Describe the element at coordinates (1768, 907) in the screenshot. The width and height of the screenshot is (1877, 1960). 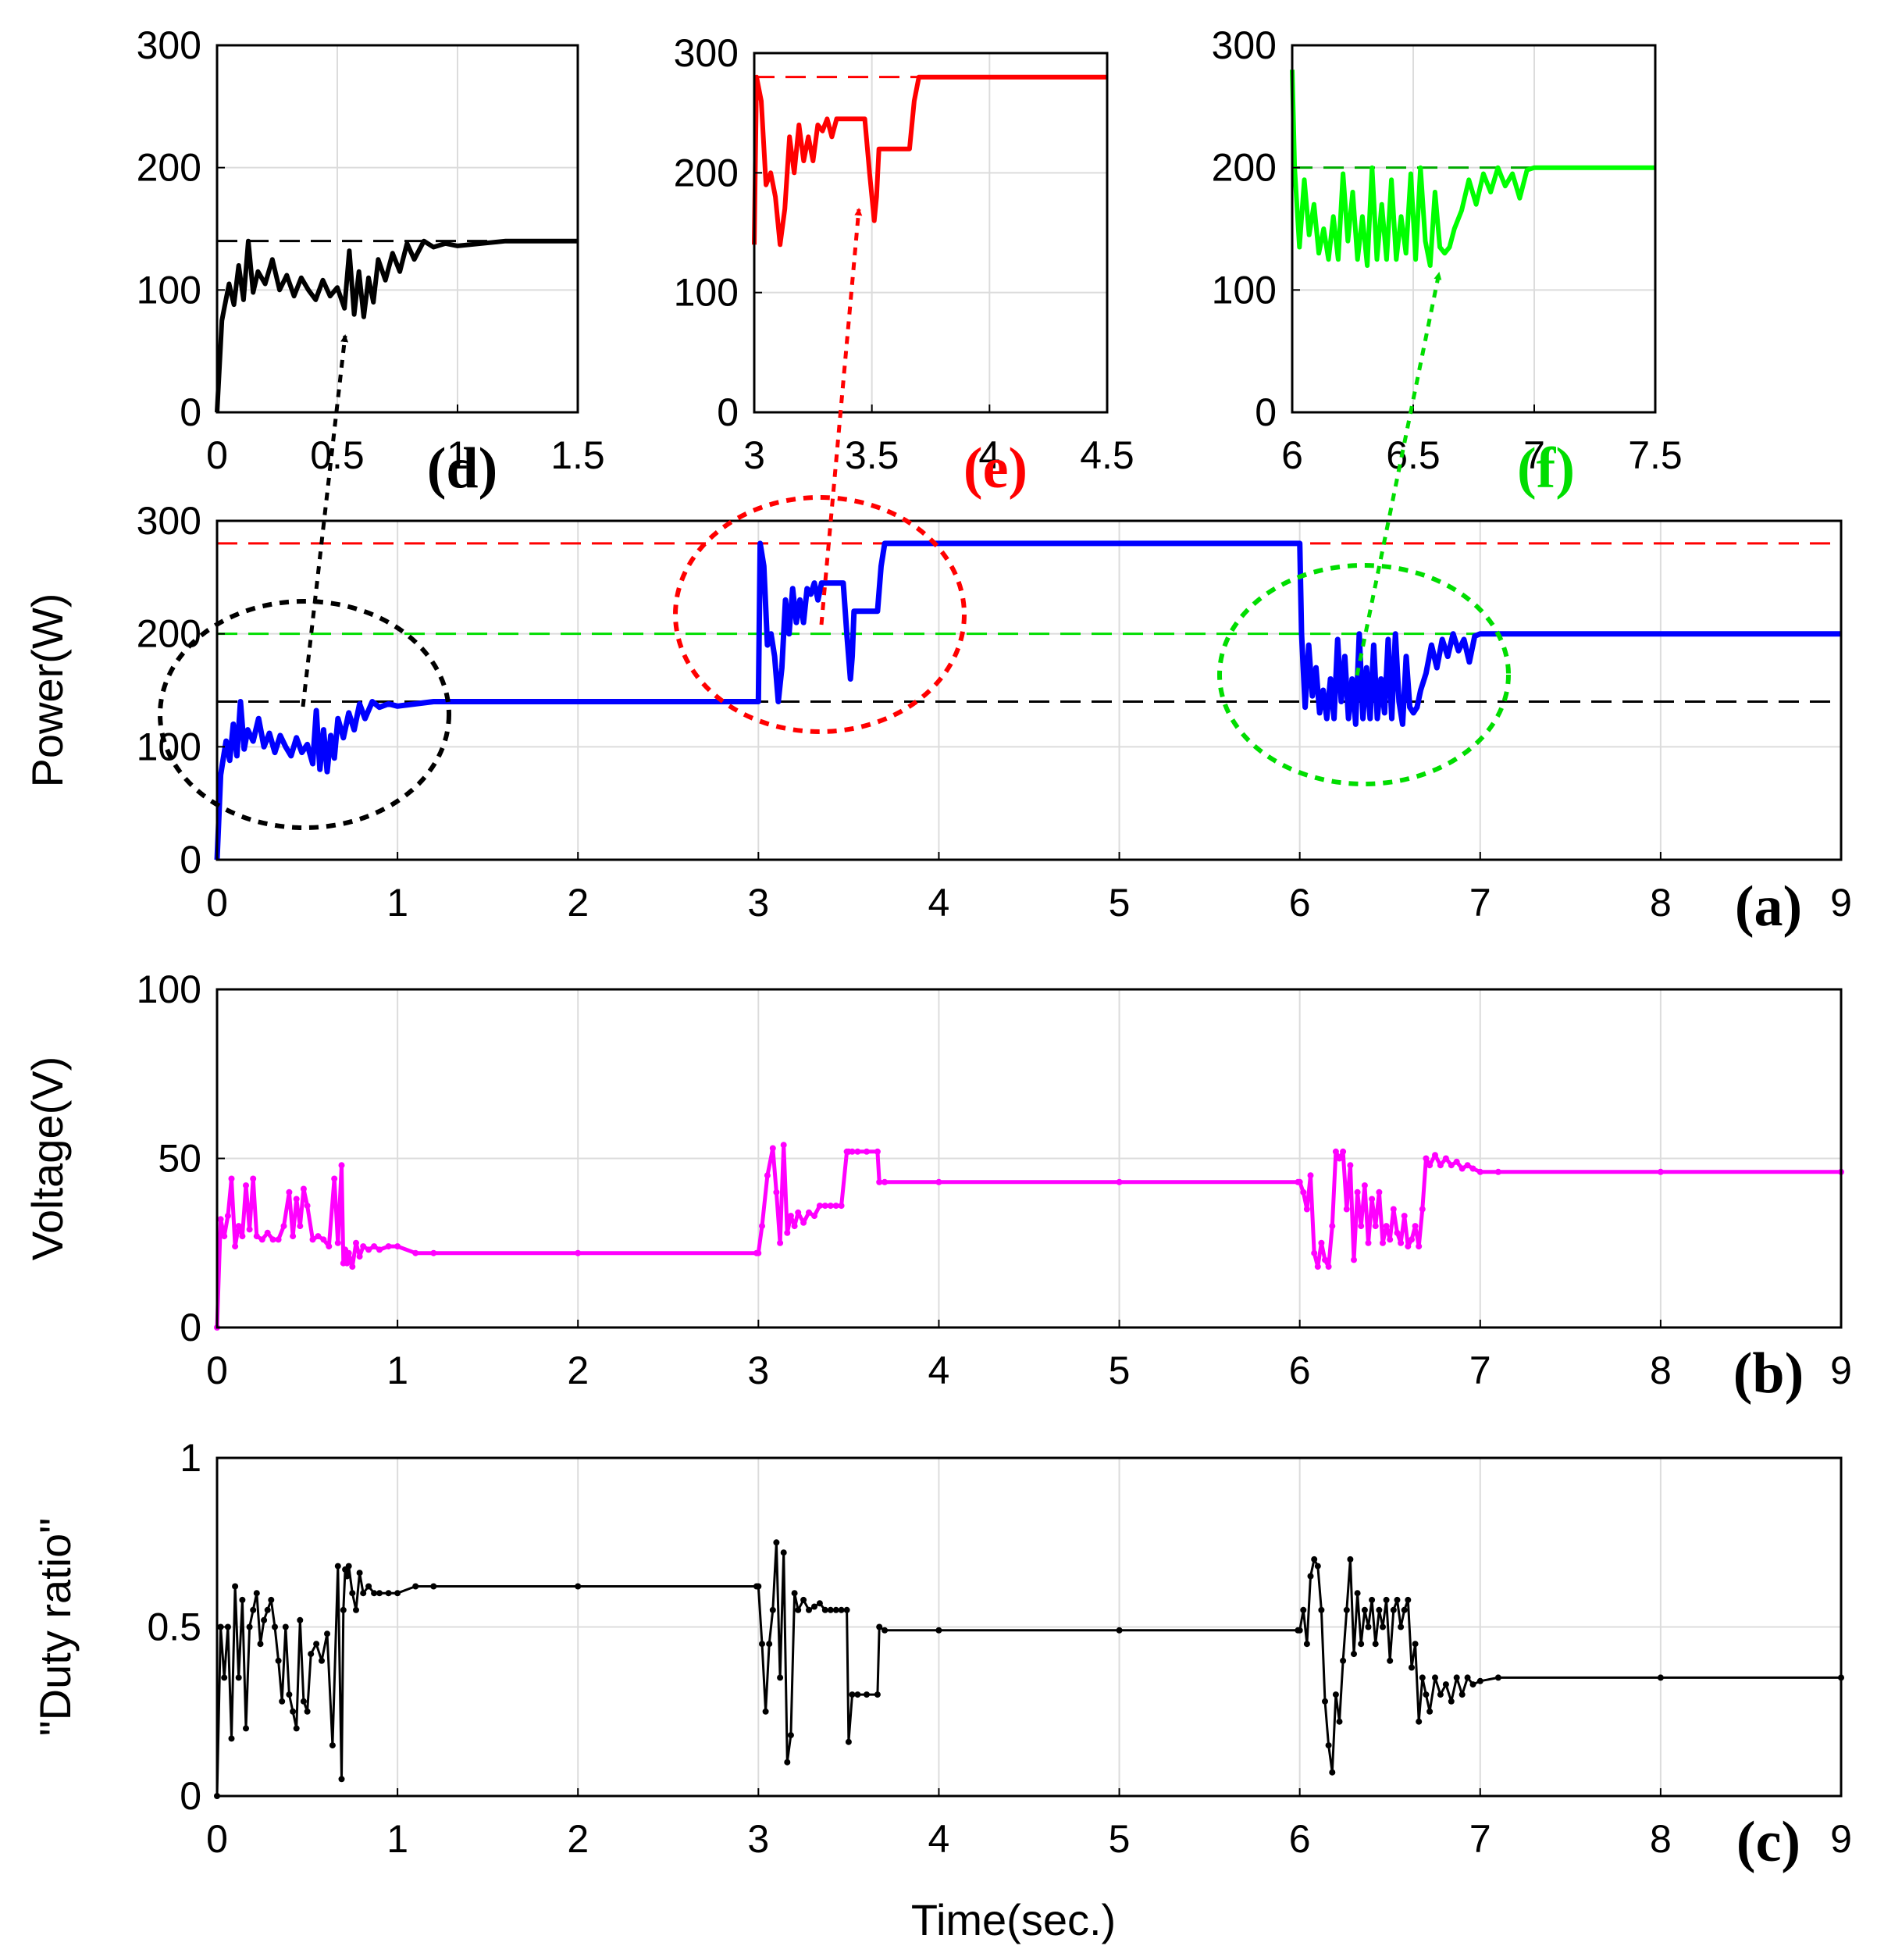
I see `panel-label: (a)` at that location.